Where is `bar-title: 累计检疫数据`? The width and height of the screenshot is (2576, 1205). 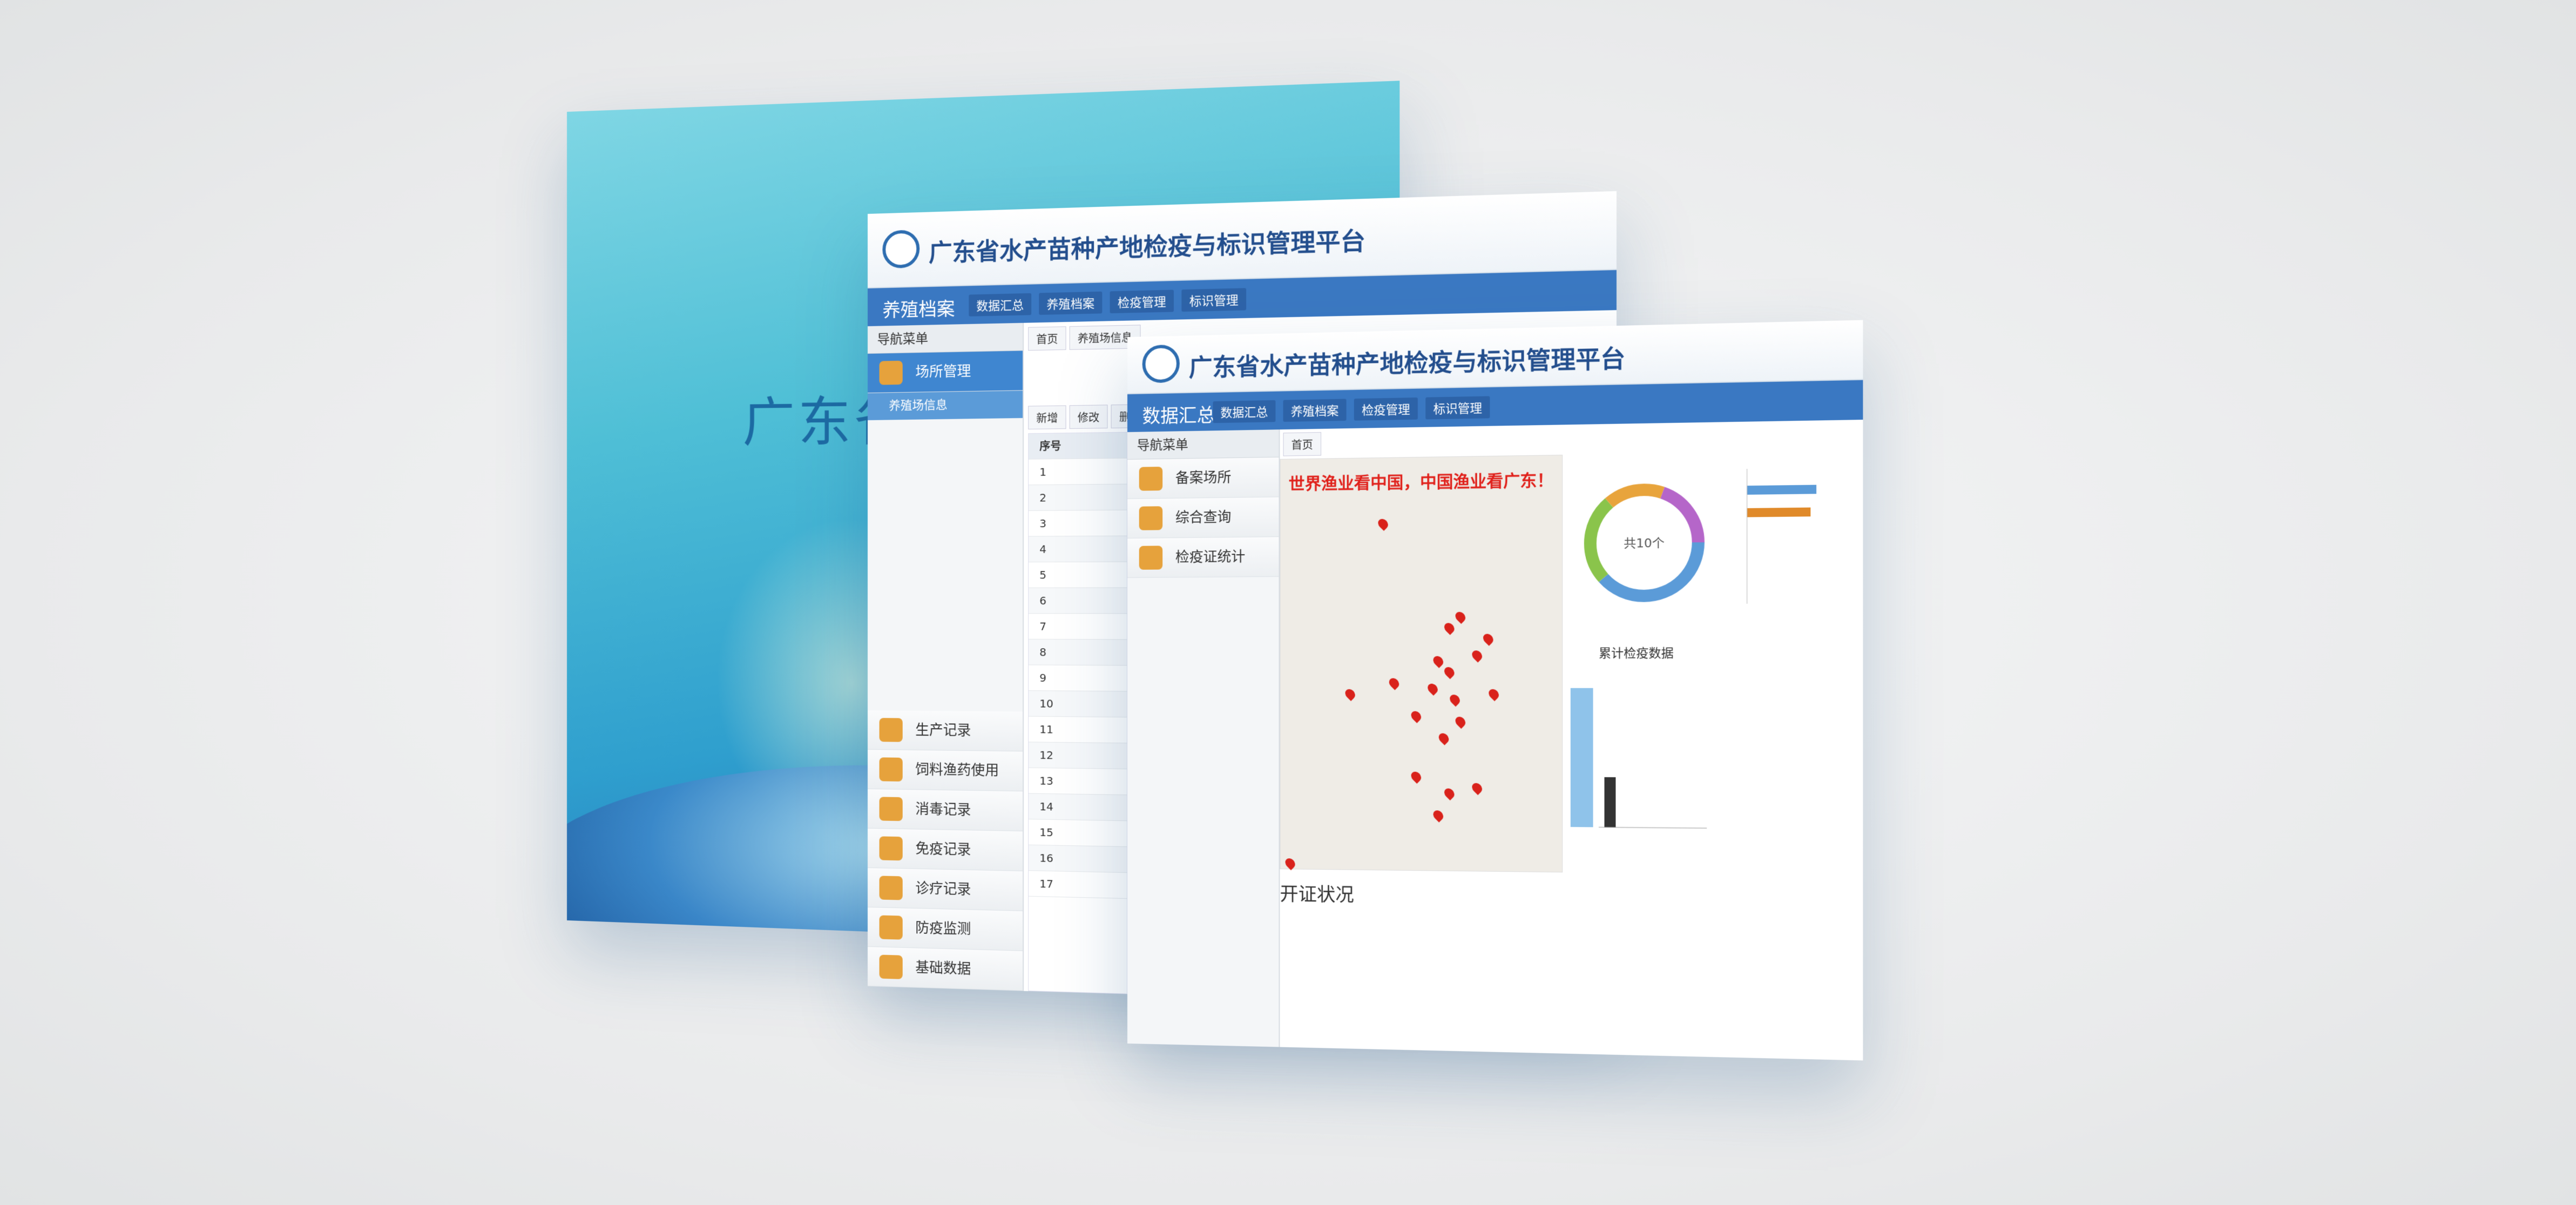
bar-title: 累计检疫数据 is located at coordinates (1637, 654).